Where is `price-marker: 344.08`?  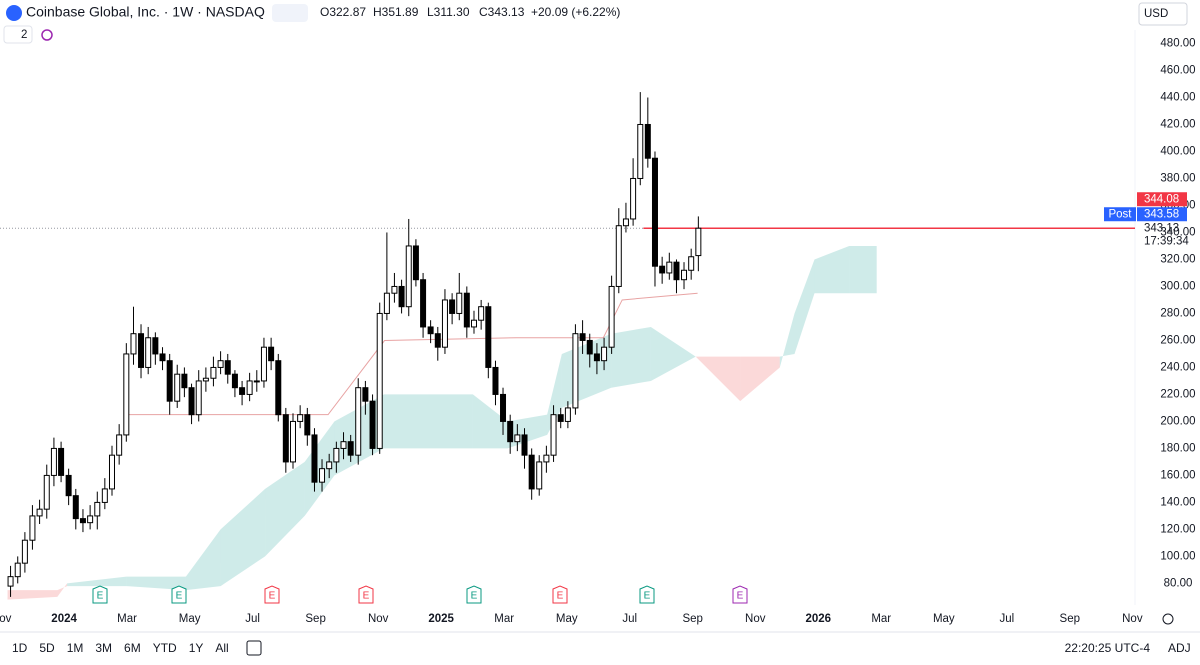
price-marker: 344.08 is located at coordinates (1161, 199).